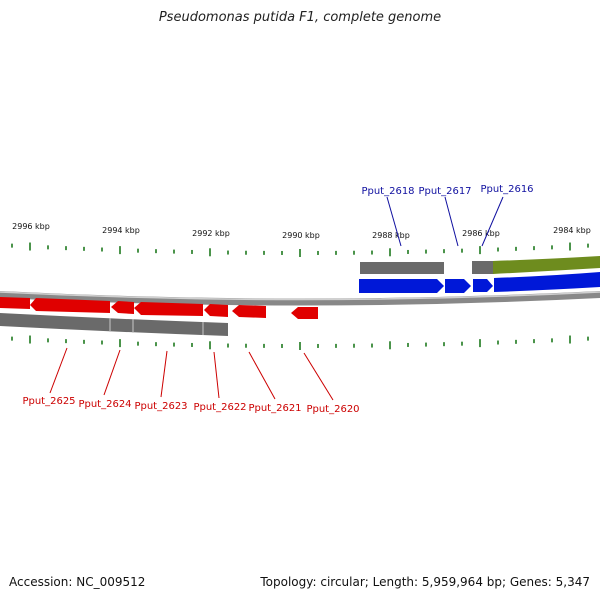  What do you see at coordinates (444, 191) in the screenshot?
I see `gene-label-pput-2617: Pput_2617` at bounding box center [444, 191].